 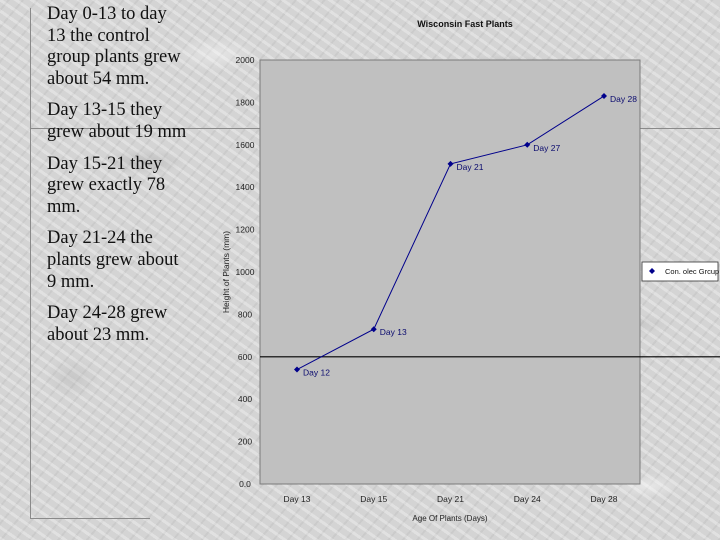 What do you see at coordinates (623, 99) in the screenshot?
I see `data-label: Day 28` at bounding box center [623, 99].